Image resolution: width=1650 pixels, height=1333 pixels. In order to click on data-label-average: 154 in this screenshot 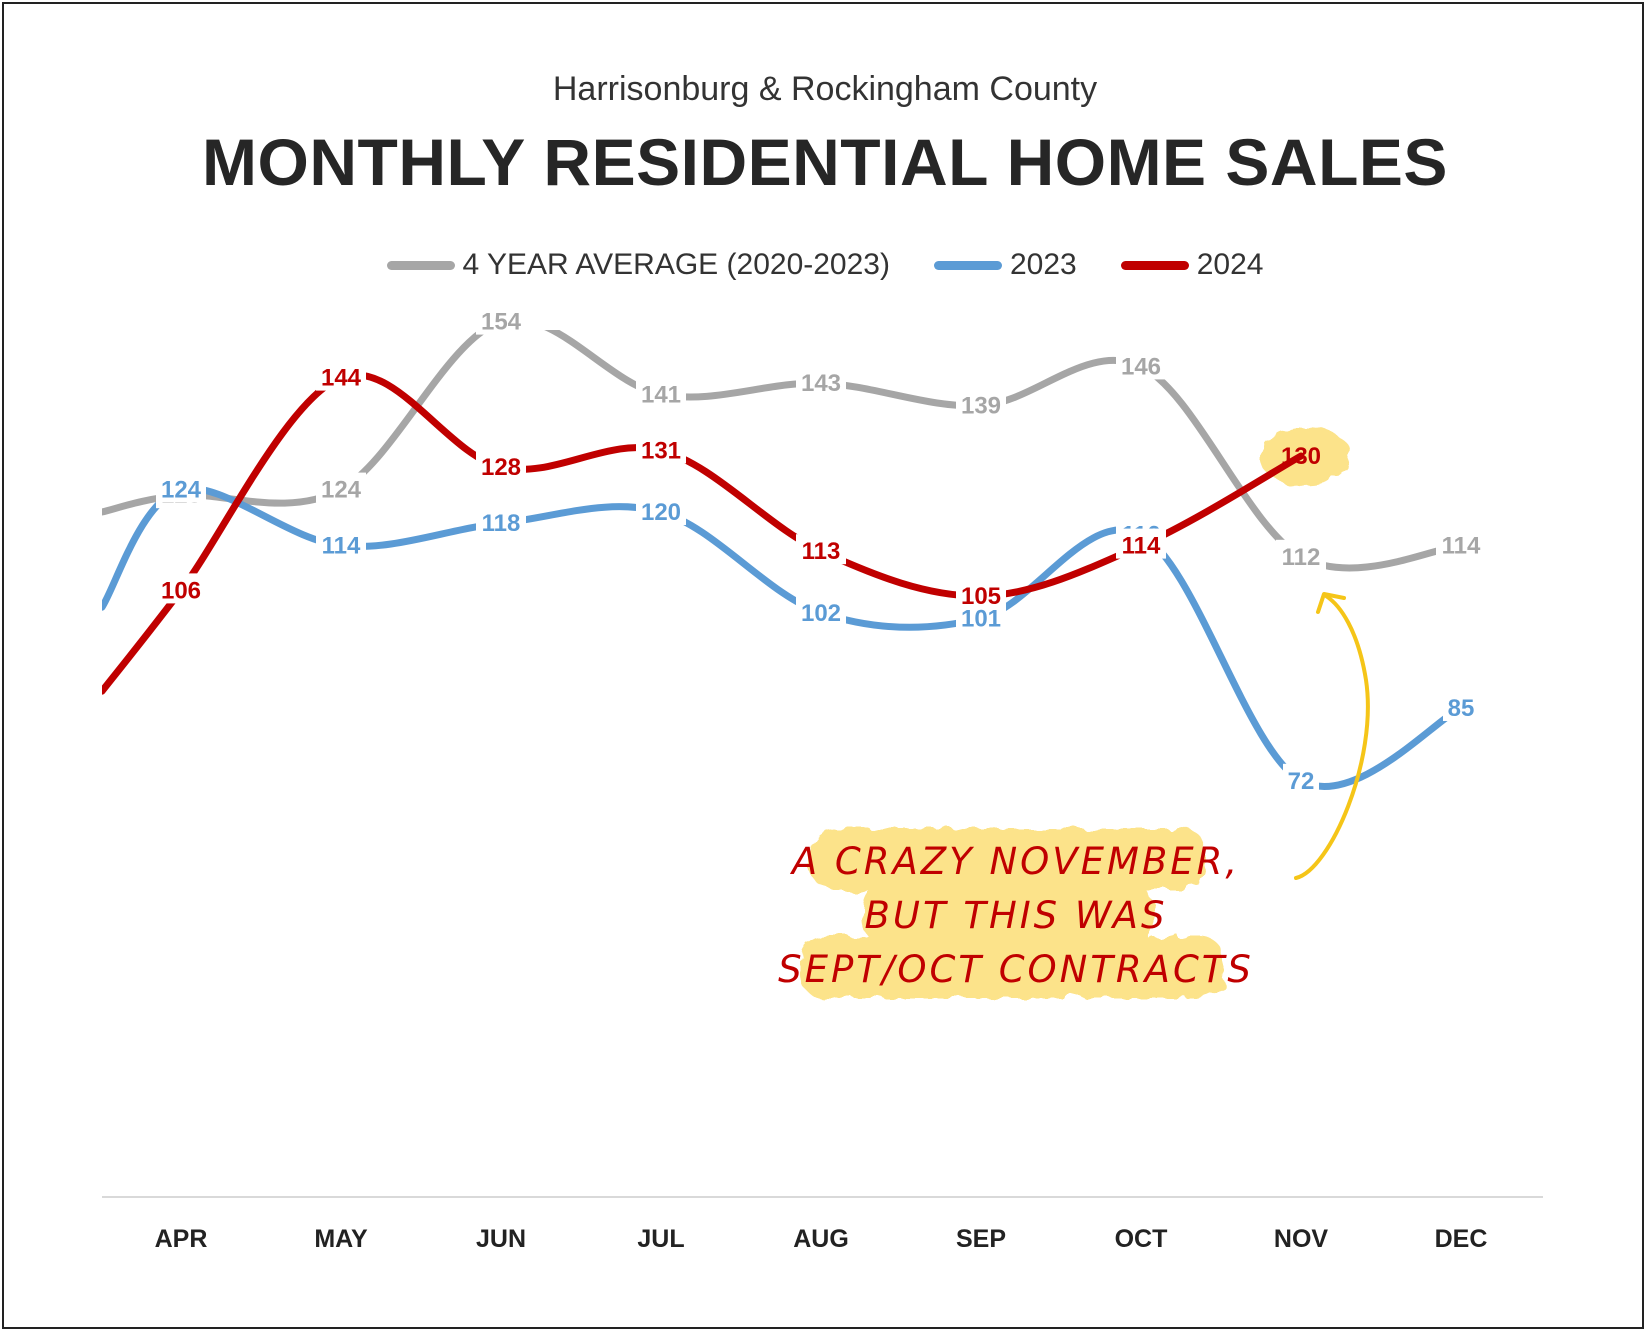, I will do `click(501, 322)`.